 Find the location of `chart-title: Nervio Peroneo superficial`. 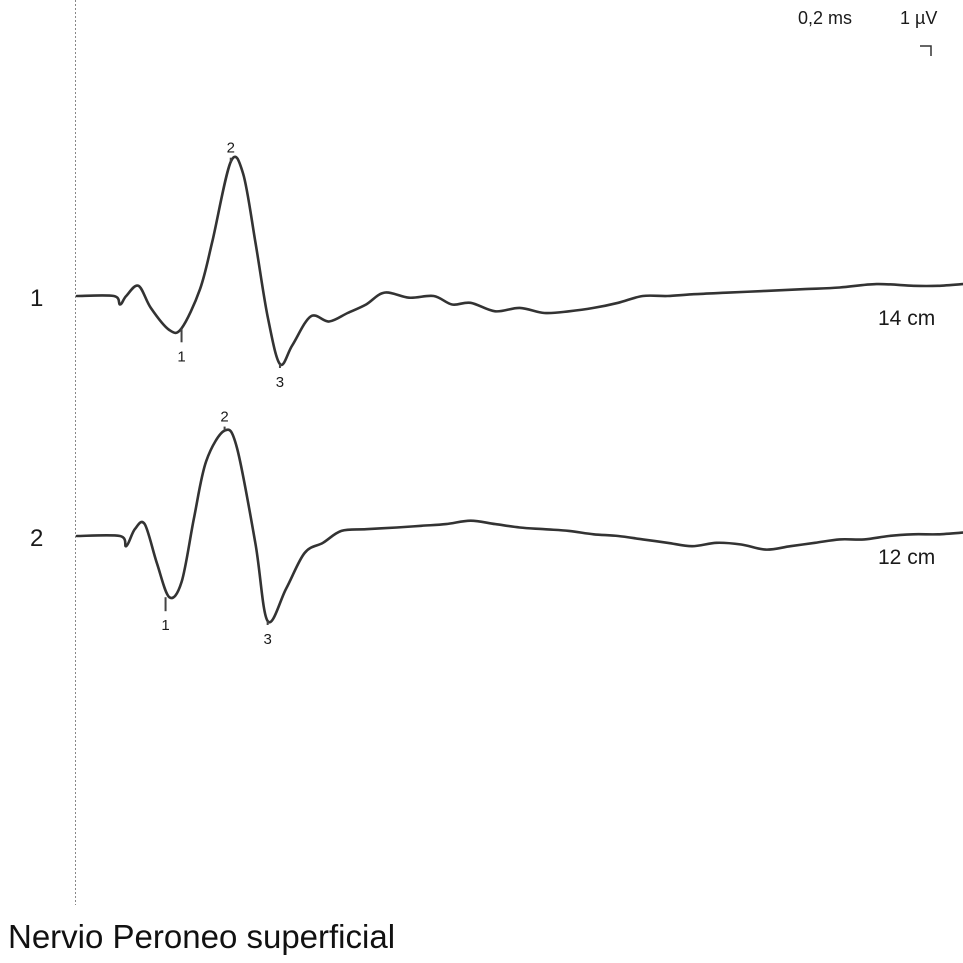

chart-title: Nervio Peroneo superficial is located at coordinates (201, 936).